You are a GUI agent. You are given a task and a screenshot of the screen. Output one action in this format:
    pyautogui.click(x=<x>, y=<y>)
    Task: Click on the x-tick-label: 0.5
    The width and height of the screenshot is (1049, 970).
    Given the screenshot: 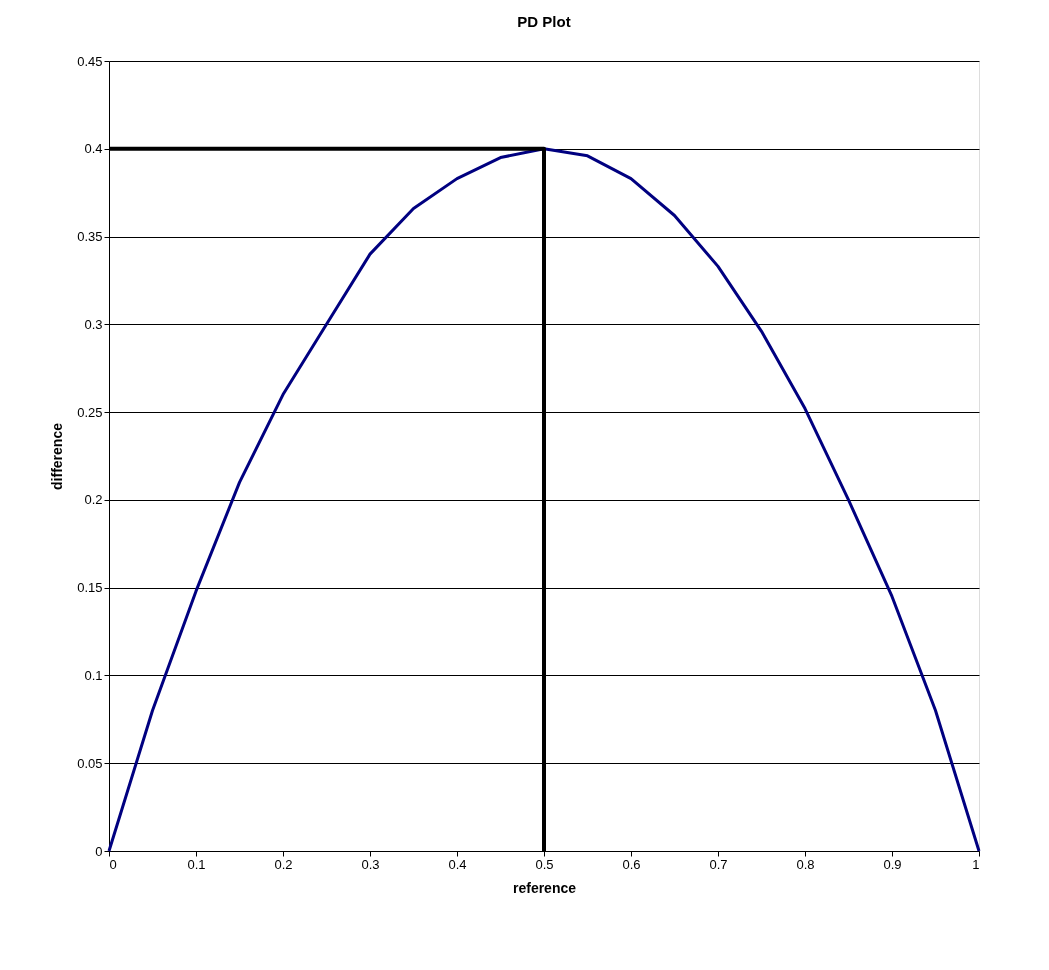 What is the action you would take?
    pyautogui.click(x=544, y=864)
    